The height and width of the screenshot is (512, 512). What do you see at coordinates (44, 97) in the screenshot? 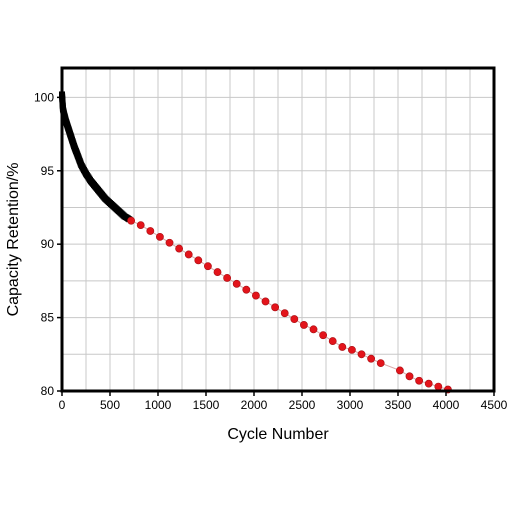
I see `y-tick-label: 100` at bounding box center [44, 97].